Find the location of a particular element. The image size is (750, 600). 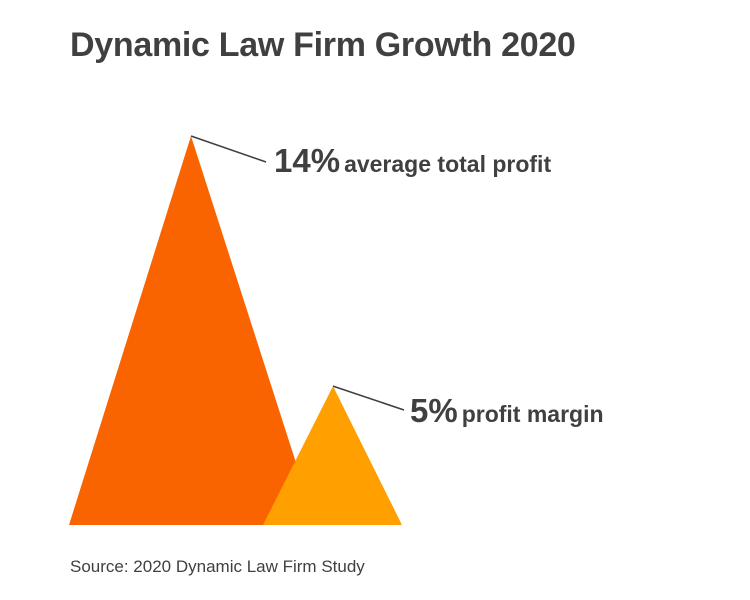

callout-average-total-profit: 14% average total profit is located at coordinates (412, 161).